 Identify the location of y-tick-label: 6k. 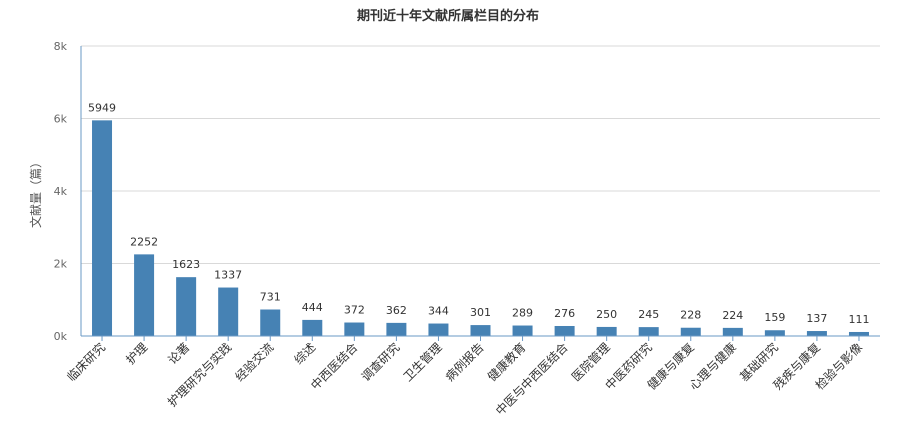
(61, 119).